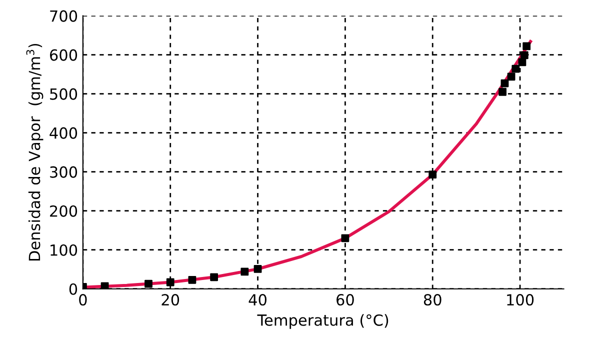 The height and width of the screenshot is (351, 601). Describe the element at coordinates (64, 94) in the screenshot. I see `y-tick-label: 500` at that location.